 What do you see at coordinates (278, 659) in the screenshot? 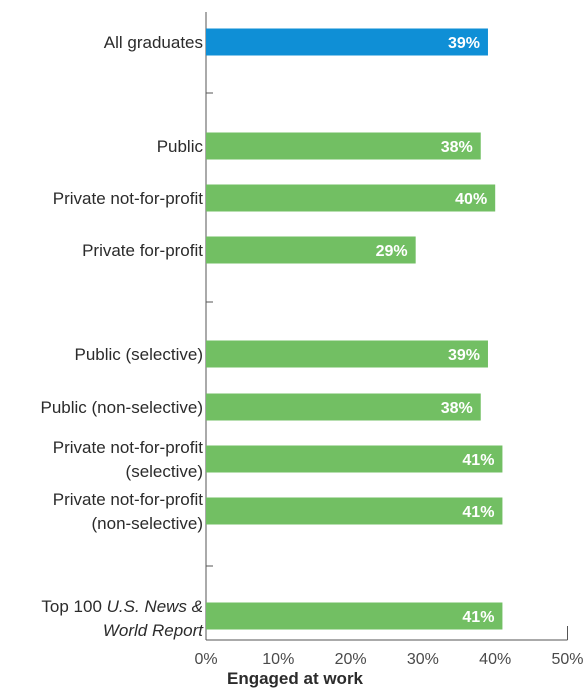
I see `x-tick-label: 10%` at bounding box center [278, 659].